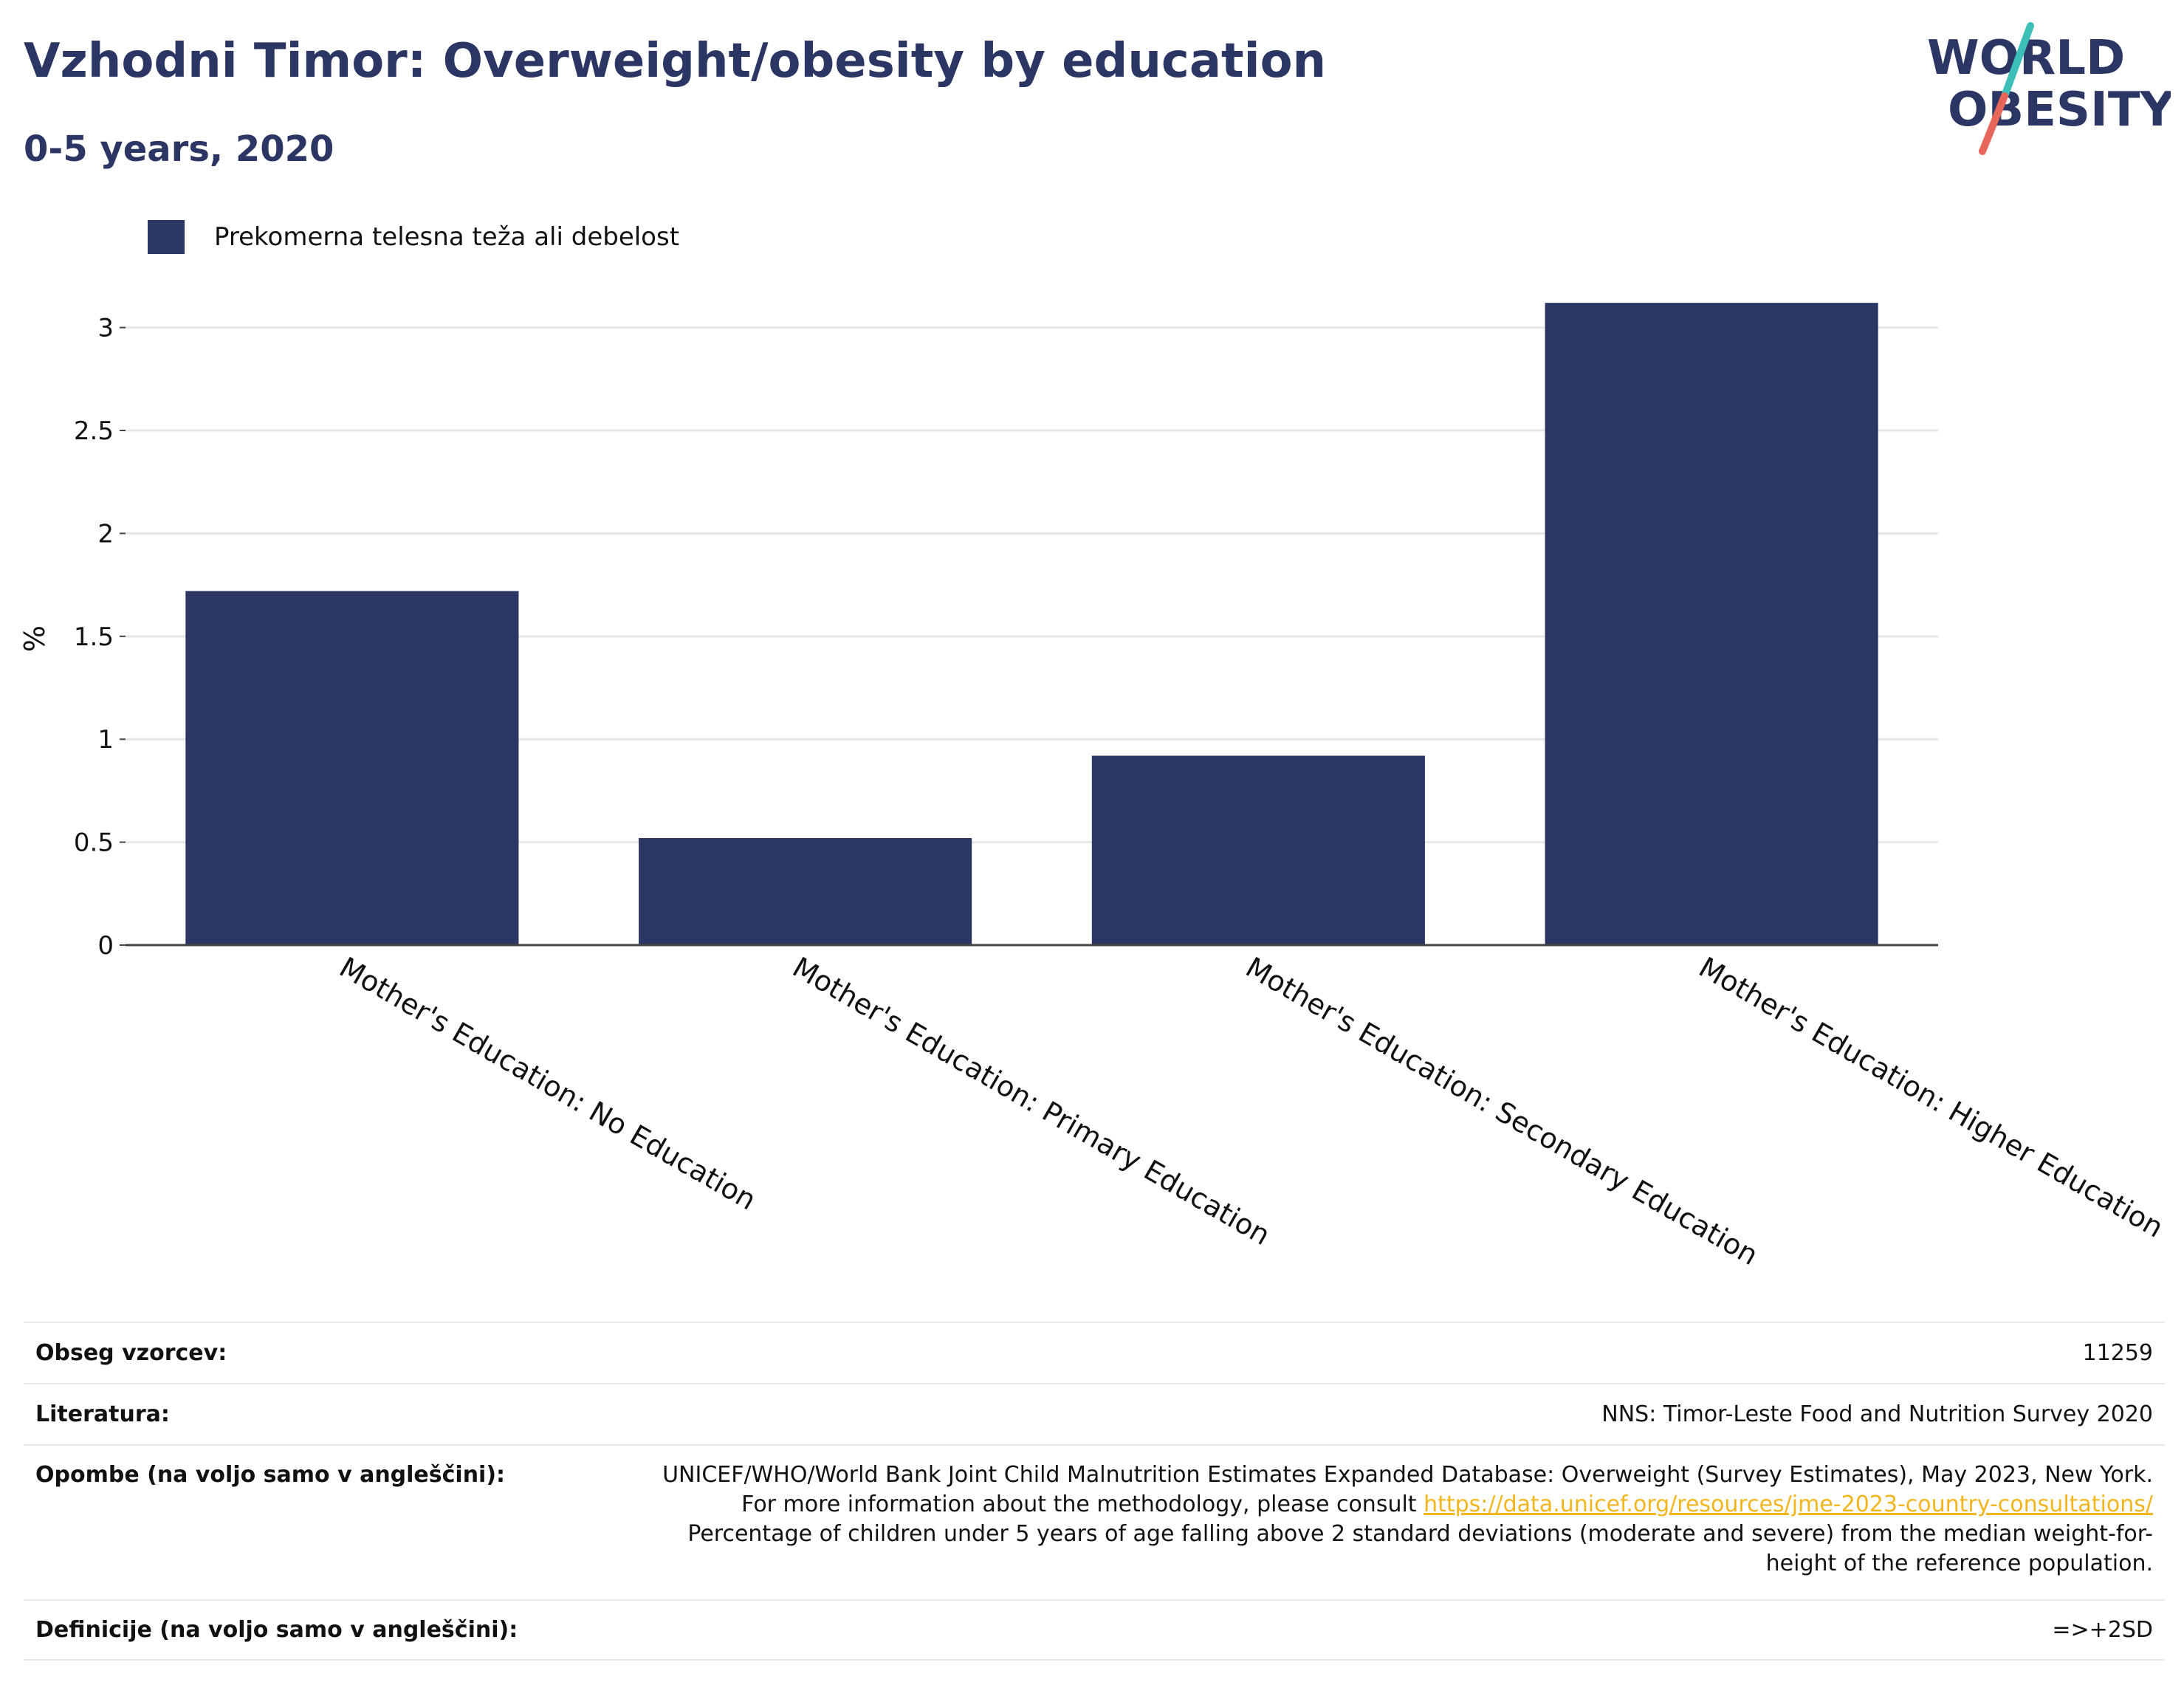  What do you see at coordinates (2117, 1353) in the screenshot?
I see `sample-value: 11259` at bounding box center [2117, 1353].